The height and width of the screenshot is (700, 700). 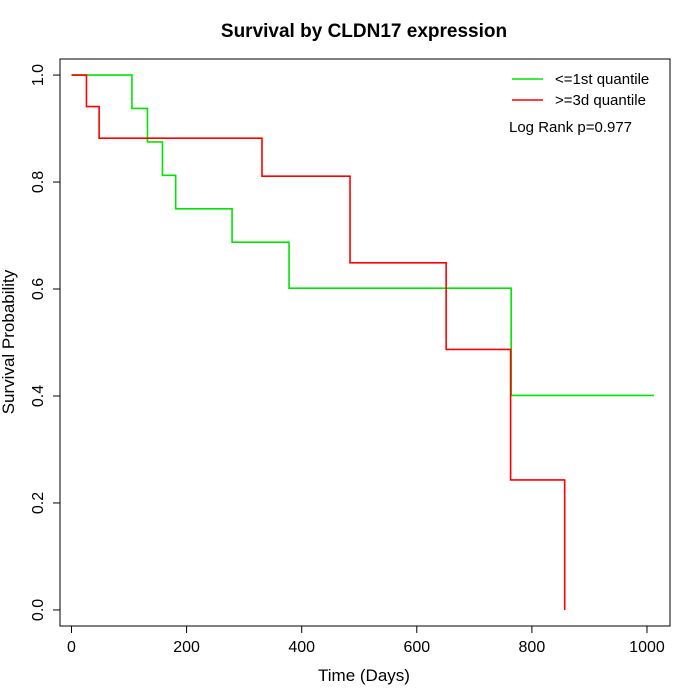 What do you see at coordinates (301, 647) in the screenshot?
I see `x-tick-label: 400` at bounding box center [301, 647].